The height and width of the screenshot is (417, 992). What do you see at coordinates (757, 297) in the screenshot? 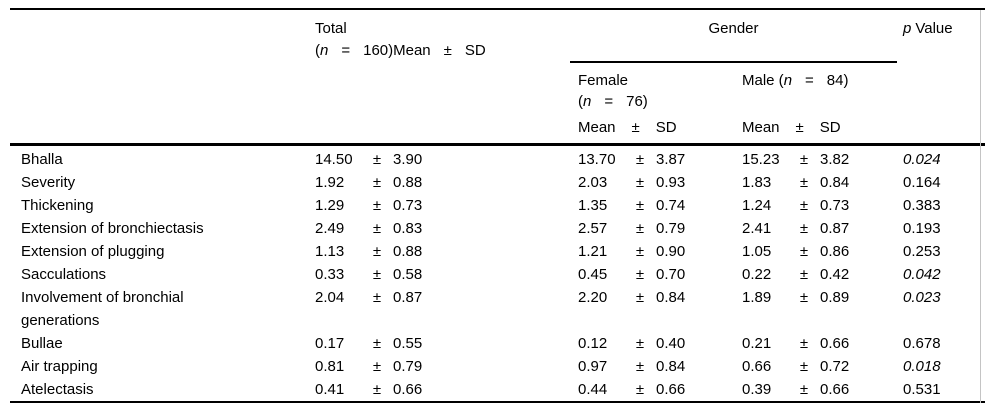
I see `mean-value: 1.89` at bounding box center [757, 297].